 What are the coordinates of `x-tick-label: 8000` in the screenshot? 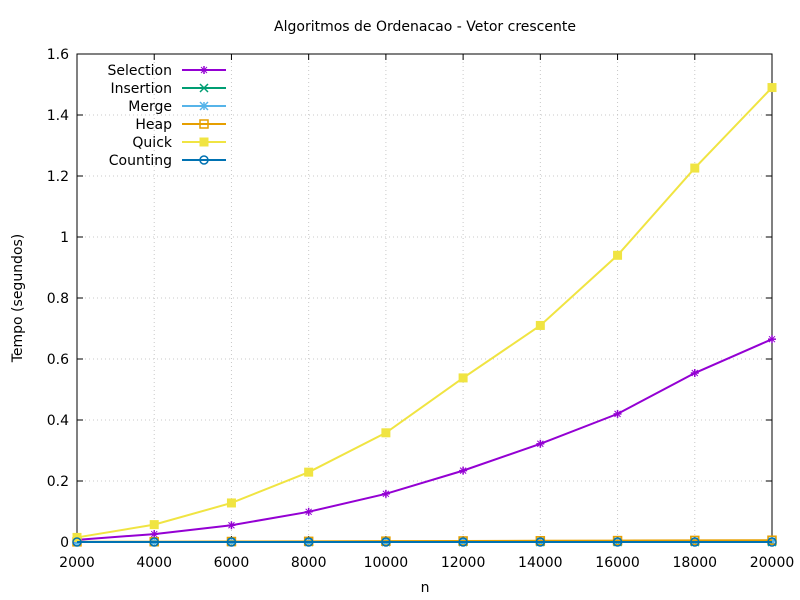 It's located at (309, 563).